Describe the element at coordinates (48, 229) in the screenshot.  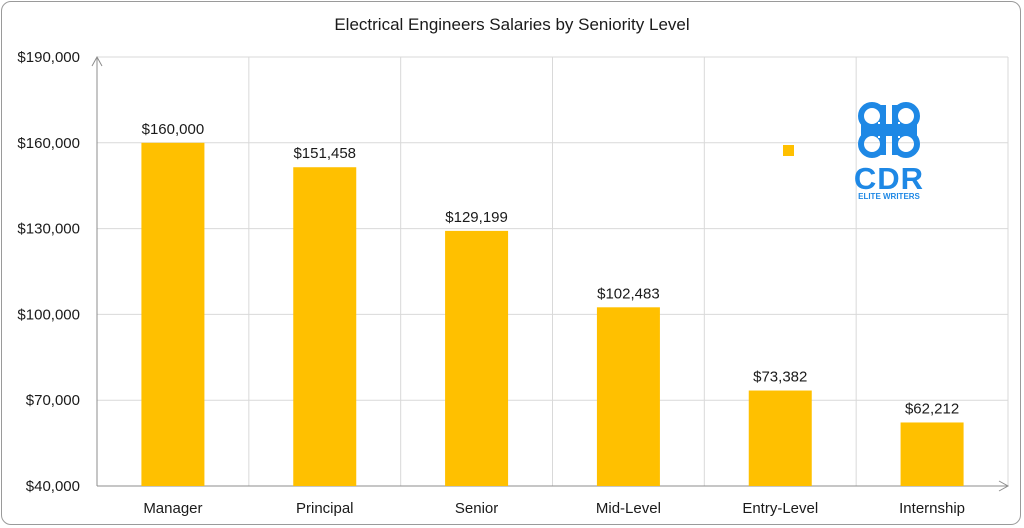
I see `y-tick-label: $130,000` at that location.